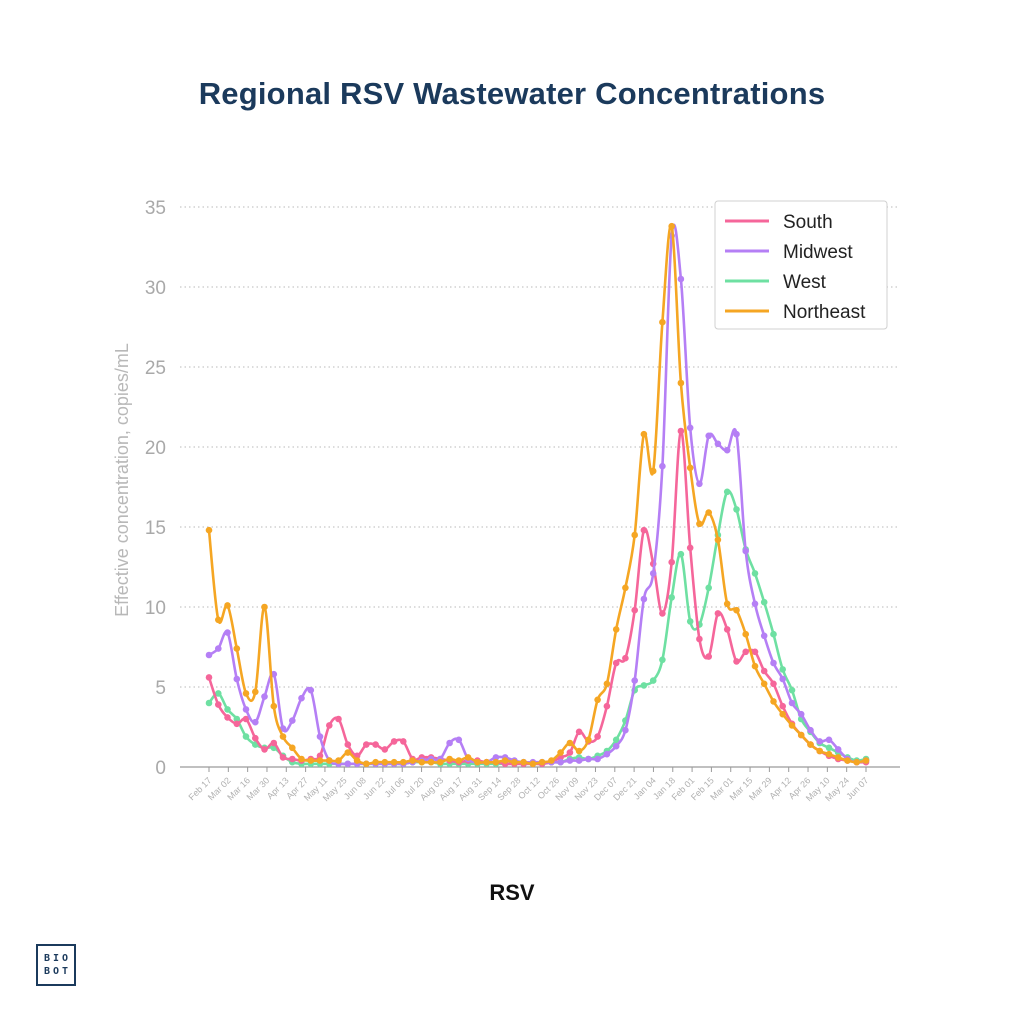  Describe the element at coordinates (57, 958) in the screenshot. I see `logo-line-1: BIO` at that location.